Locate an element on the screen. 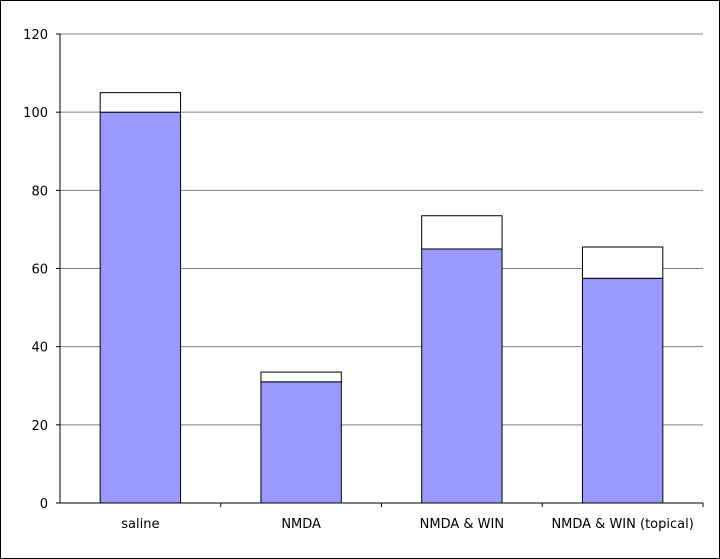 This screenshot has width=720, height=559. x-tick-label-2: NMDA & WIN is located at coordinates (462, 524).